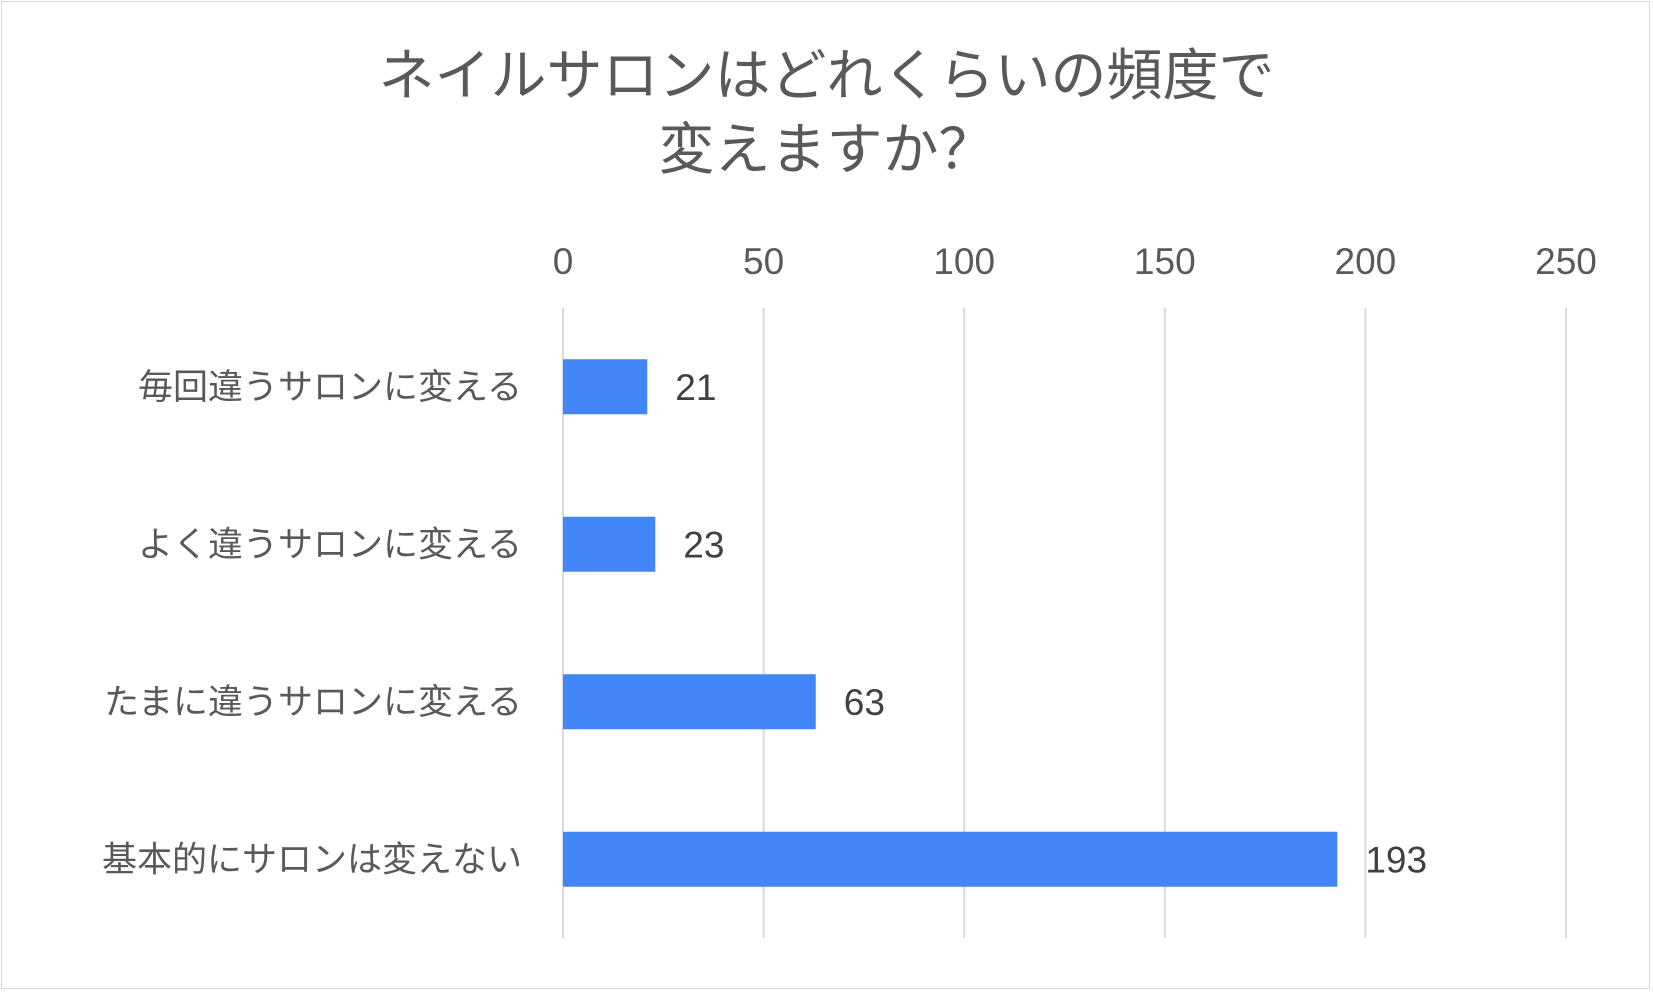 This screenshot has height=992, width=1653. Describe the element at coordinates (313, 703) in the screenshot. I see `category-label-3: たまに違うサロンに変える` at that location.